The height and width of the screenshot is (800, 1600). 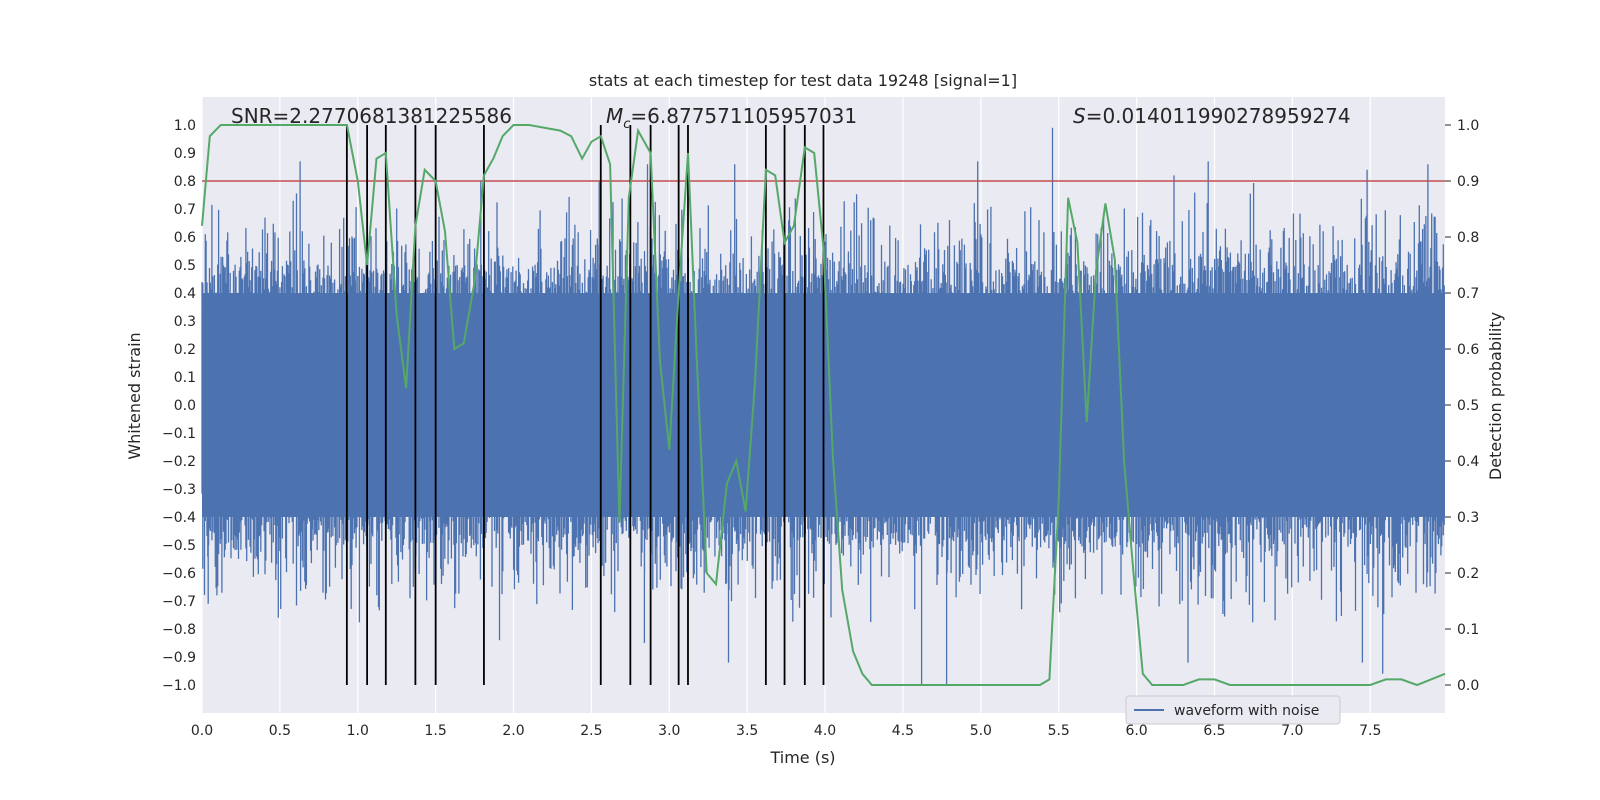 What do you see at coordinates (669, 731) in the screenshot?
I see `x-tick-label: 3.0` at bounding box center [669, 731].